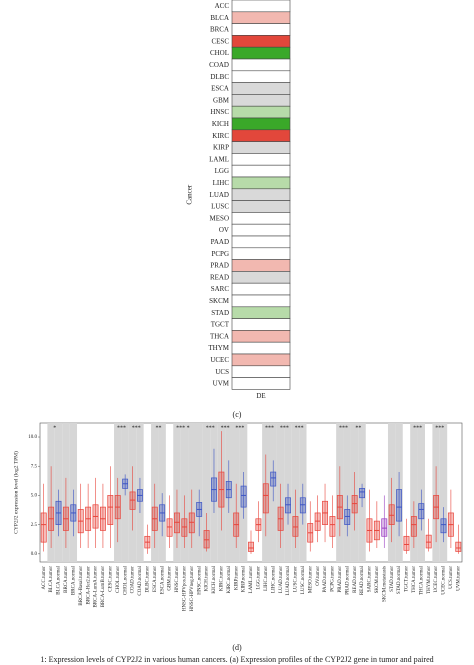 The width and height of the screenshot is (474, 665). Describe the element at coordinates (185, 588) in the screenshot. I see `x-tick-label: HNSC-HPVpos.tumor` at that location.